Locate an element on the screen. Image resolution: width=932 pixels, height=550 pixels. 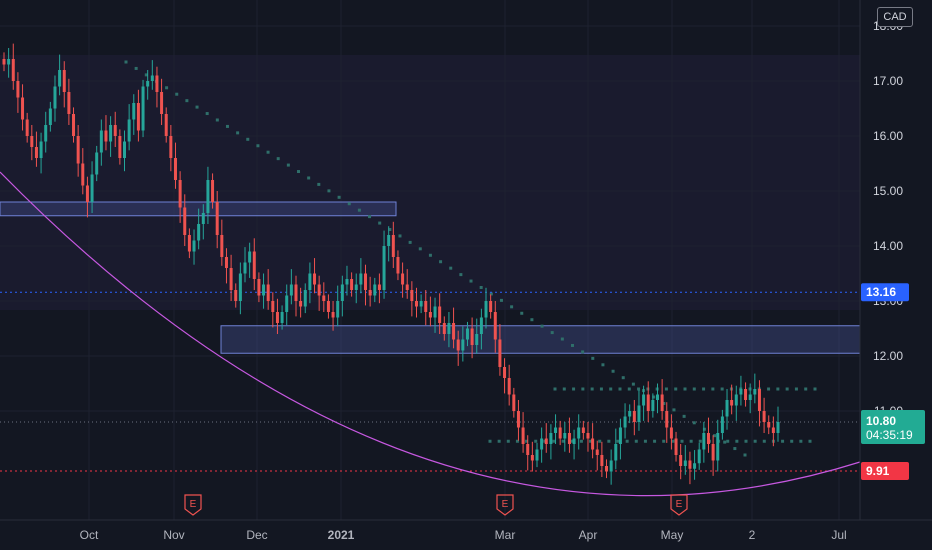
earnings-marker-shape is located at coordinates (679, 505).